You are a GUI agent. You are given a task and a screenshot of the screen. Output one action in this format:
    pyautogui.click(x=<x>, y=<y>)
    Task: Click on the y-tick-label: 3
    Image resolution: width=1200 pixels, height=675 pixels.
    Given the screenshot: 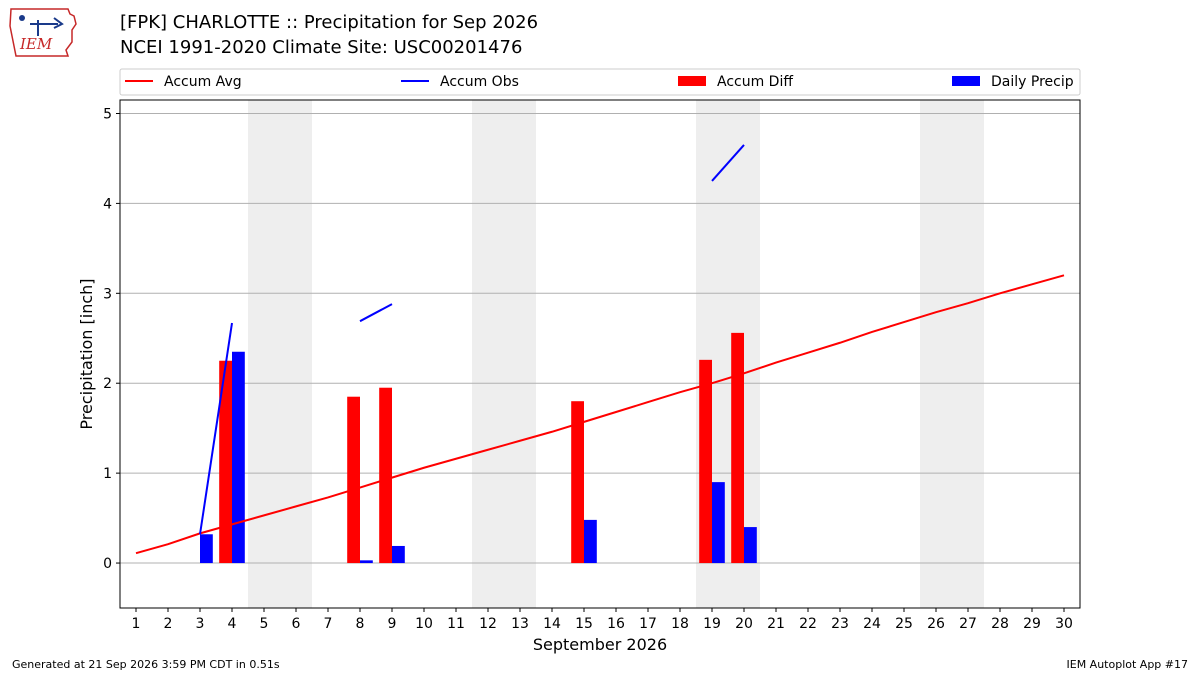 What is the action you would take?
    pyautogui.click(x=107, y=294)
    